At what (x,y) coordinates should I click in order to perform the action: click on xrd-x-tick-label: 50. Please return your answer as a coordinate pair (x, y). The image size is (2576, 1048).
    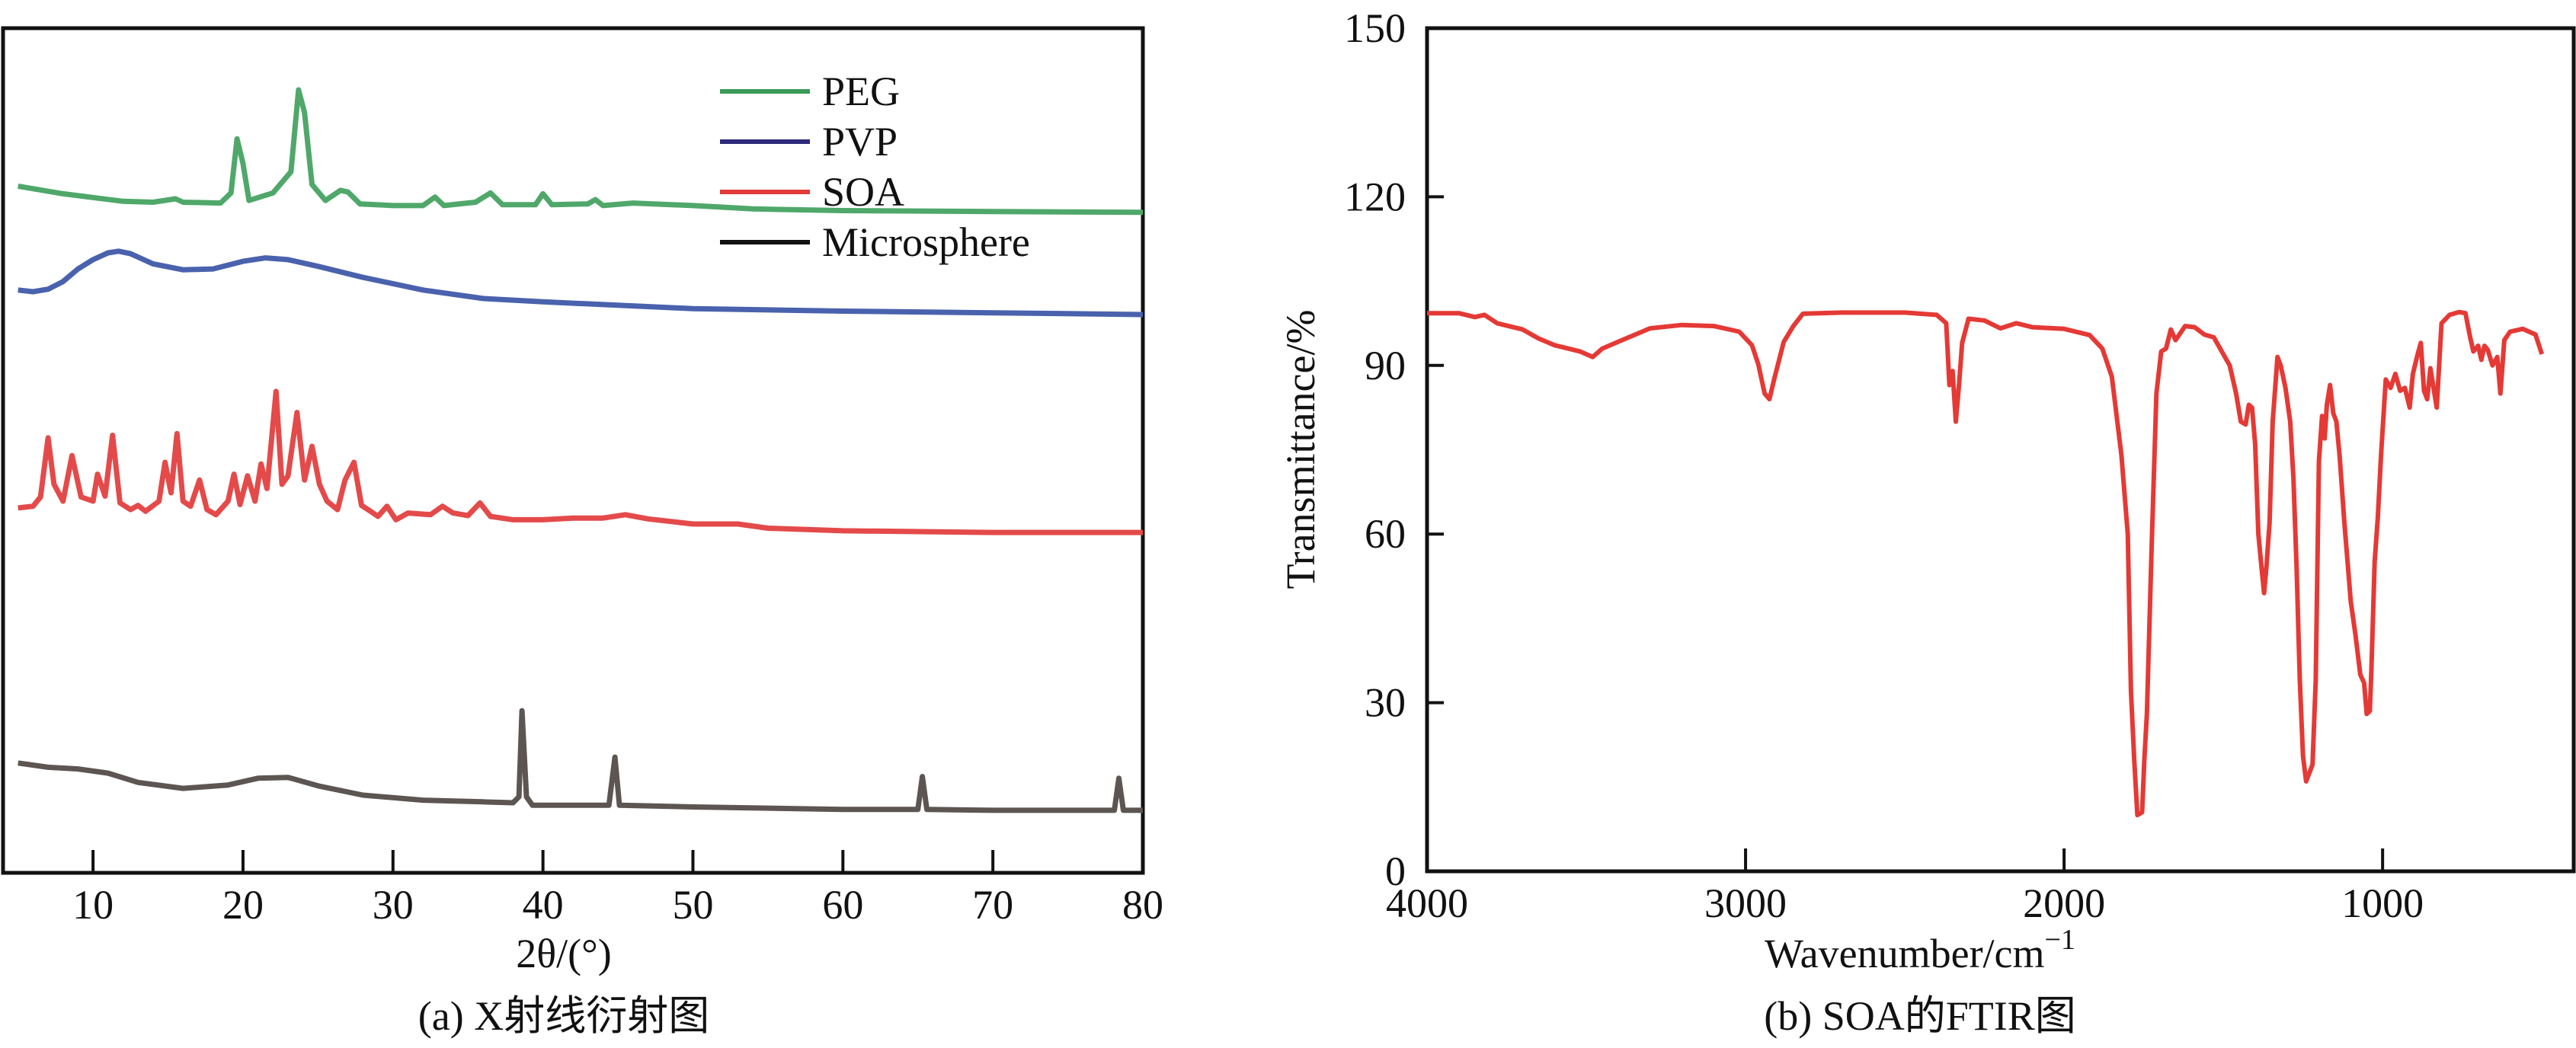
    Looking at the image, I should click on (692, 905).